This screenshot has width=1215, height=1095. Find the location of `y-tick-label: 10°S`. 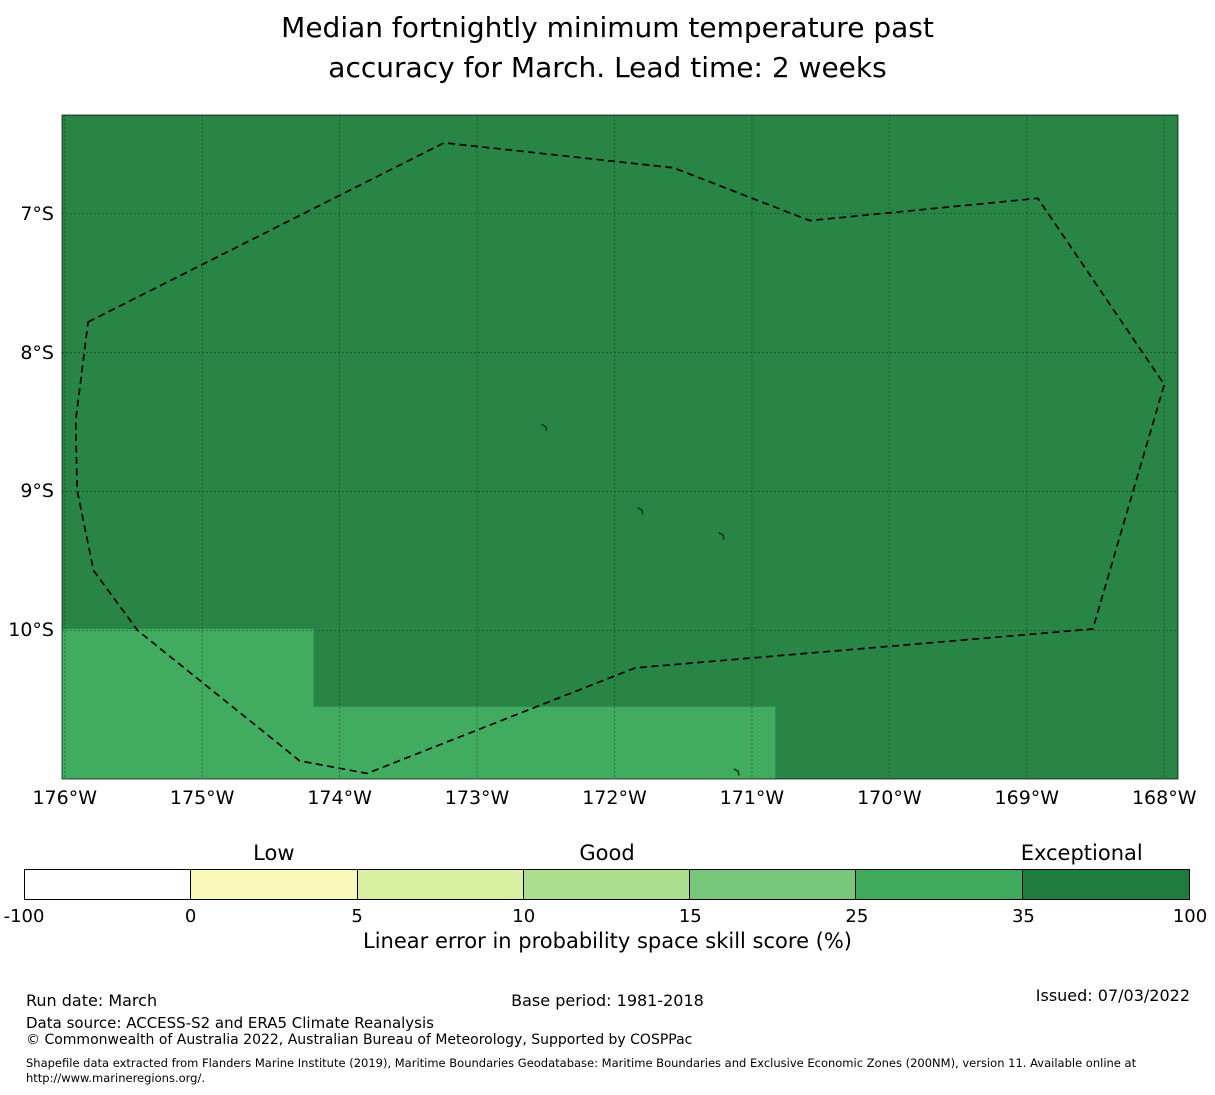

y-tick-label: 10°S is located at coordinates (31, 630).